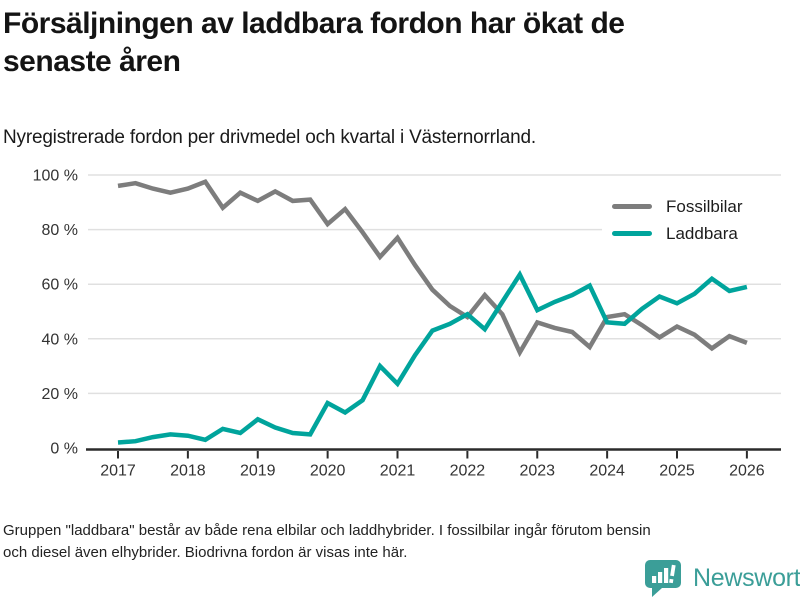 The width and height of the screenshot is (800, 600). Describe the element at coordinates (746, 577) in the screenshot. I see `brand-name: Newsworthy` at that location.